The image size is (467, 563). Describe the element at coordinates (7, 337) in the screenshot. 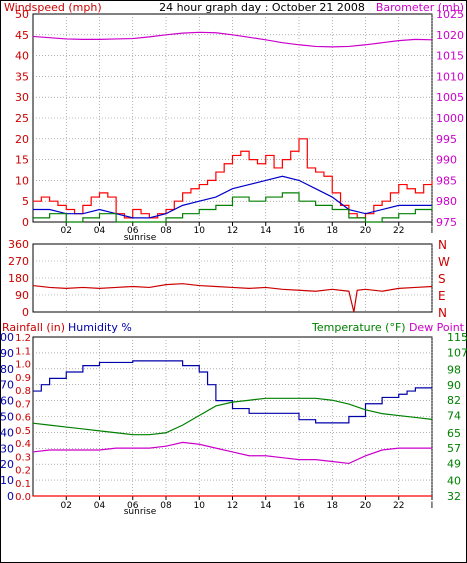

I see `ytick-humidity: 100` at that location.